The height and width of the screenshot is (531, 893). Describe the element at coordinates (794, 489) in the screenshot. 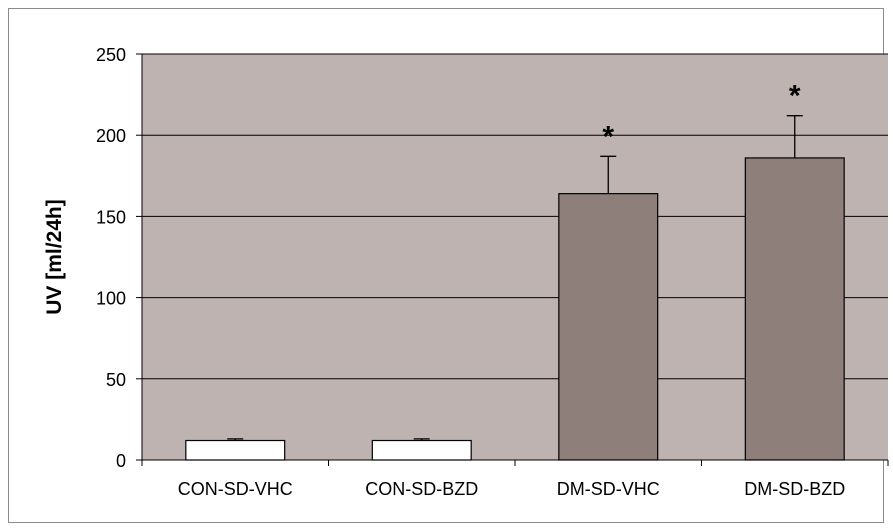

I see `x-tick-label: DM-SD-BZD` at that location.